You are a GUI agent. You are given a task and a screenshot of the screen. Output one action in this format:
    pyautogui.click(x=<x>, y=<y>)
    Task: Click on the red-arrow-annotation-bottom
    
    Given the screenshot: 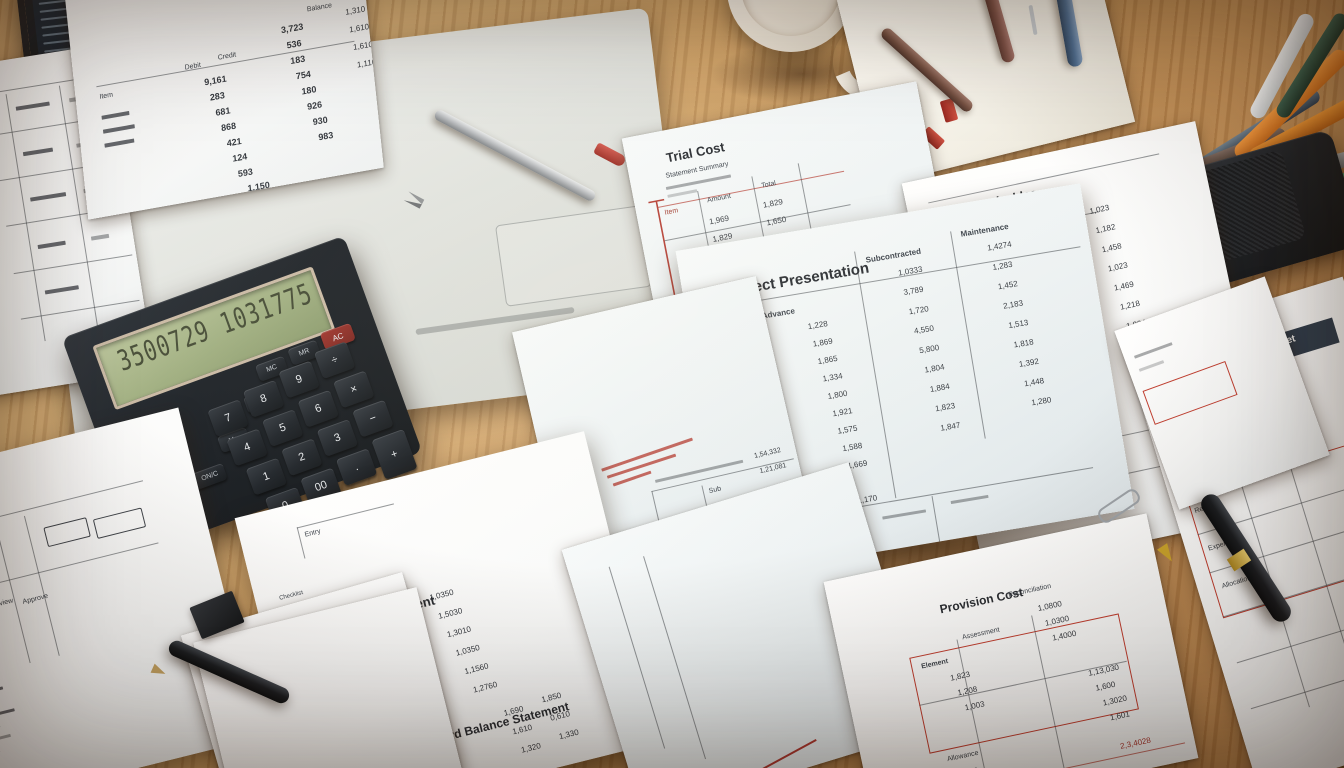 What is the action you would take?
    pyautogui.click(x=776, y=753)
    